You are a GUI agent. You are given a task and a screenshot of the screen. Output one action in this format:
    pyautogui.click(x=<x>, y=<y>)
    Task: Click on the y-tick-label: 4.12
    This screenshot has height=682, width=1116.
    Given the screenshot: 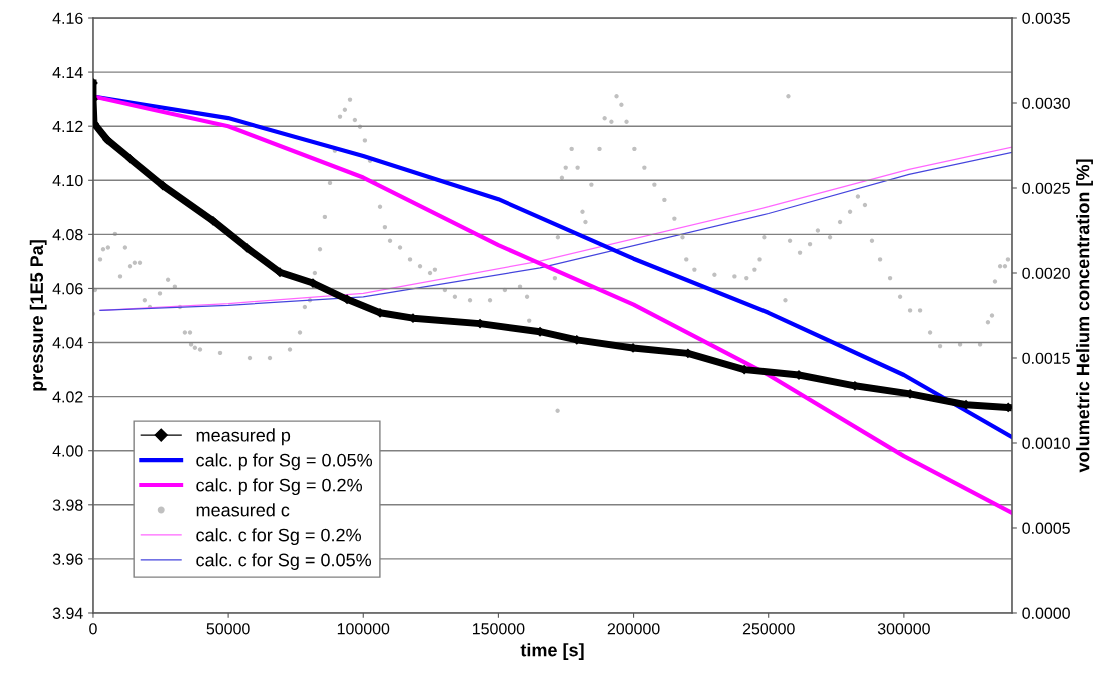 What is the action you would take?
    pyautogui.click(x=67, y=126)
    